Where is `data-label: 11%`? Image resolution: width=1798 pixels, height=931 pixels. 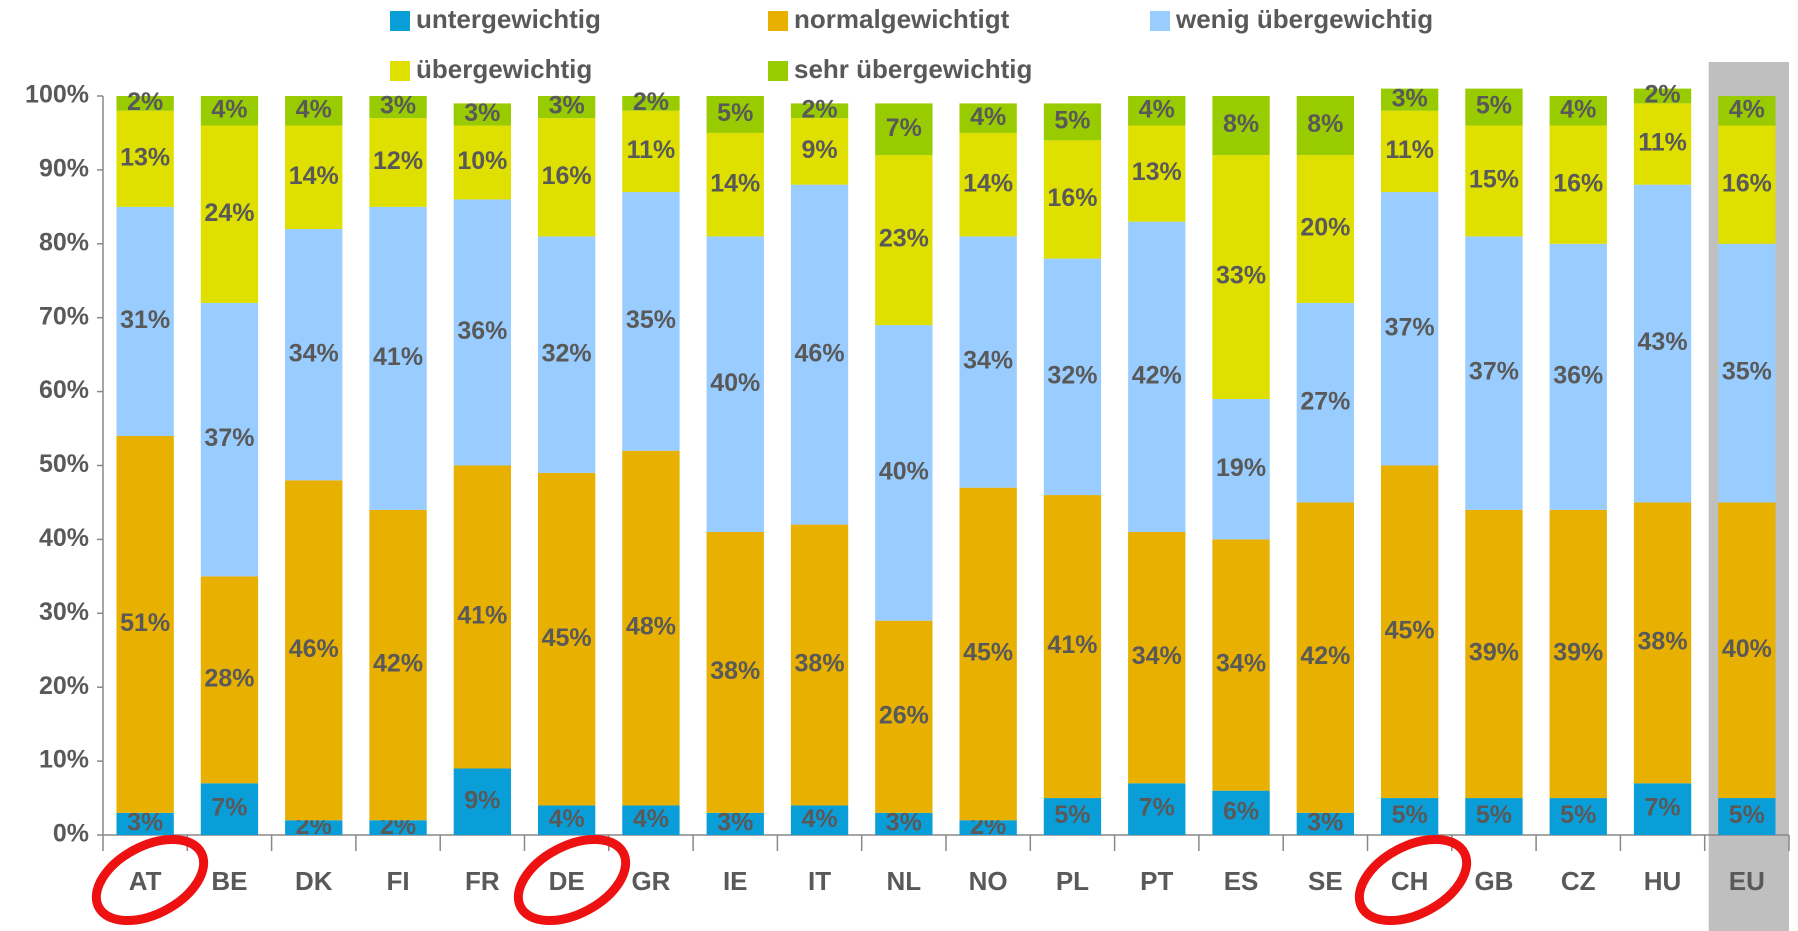
data-label: 11% is located at coordinates (1662, 143).